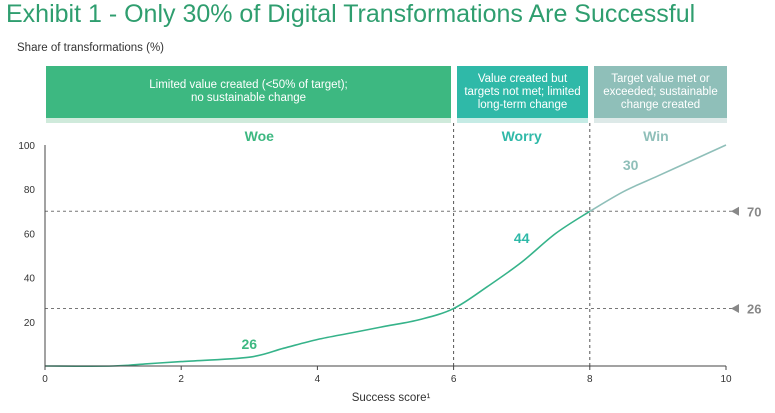 The width and height of the screenshot is (775, 413). What do you see at coordinates (658, 178) in the screenshot?
I see `series-line-win` at bounding box center [658, 178].